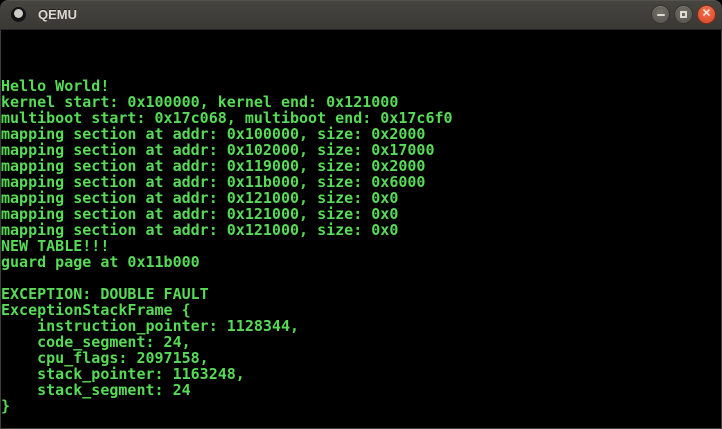 The image size is (722, 429). Describe the element at coordinates (105, 294) in the screenshot. I see `terminal-line: EXCEPTION: DOUBLE FAULT` at that location.